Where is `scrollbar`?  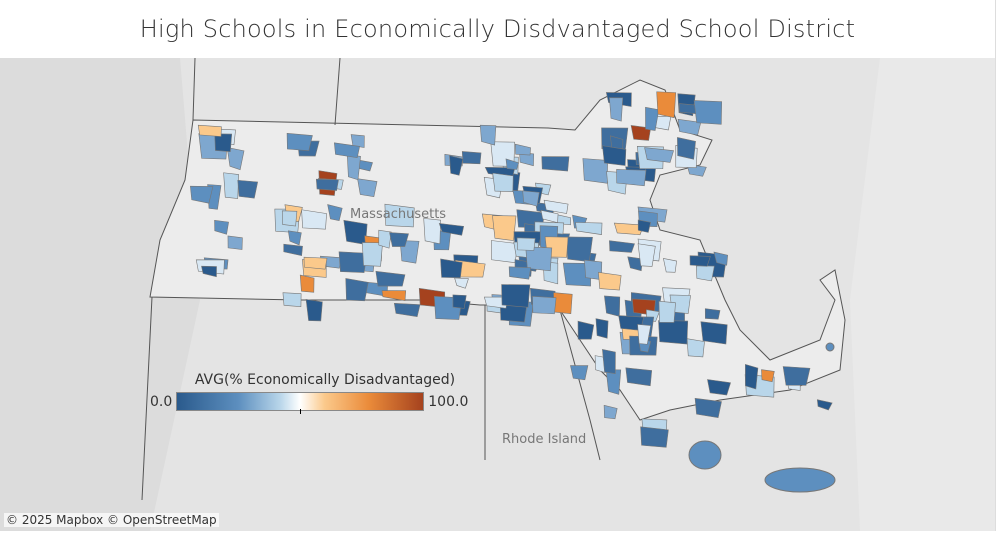 scrollbar is located at coordinates (999, 265).